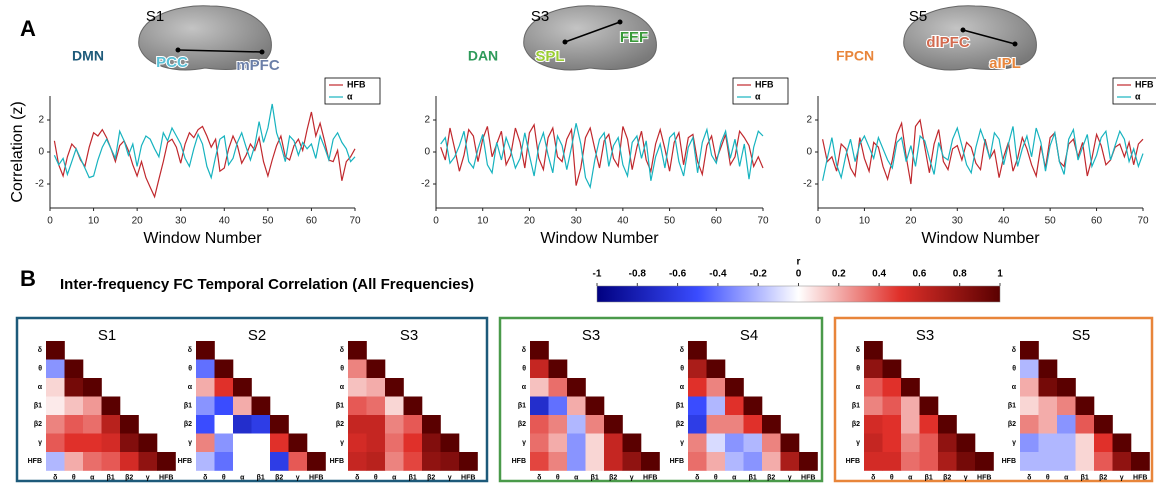 The image size is (1156, 487). Describe the element at coordinates (918, 16) in the screenshot. I see `subject-label: S5` at that location.